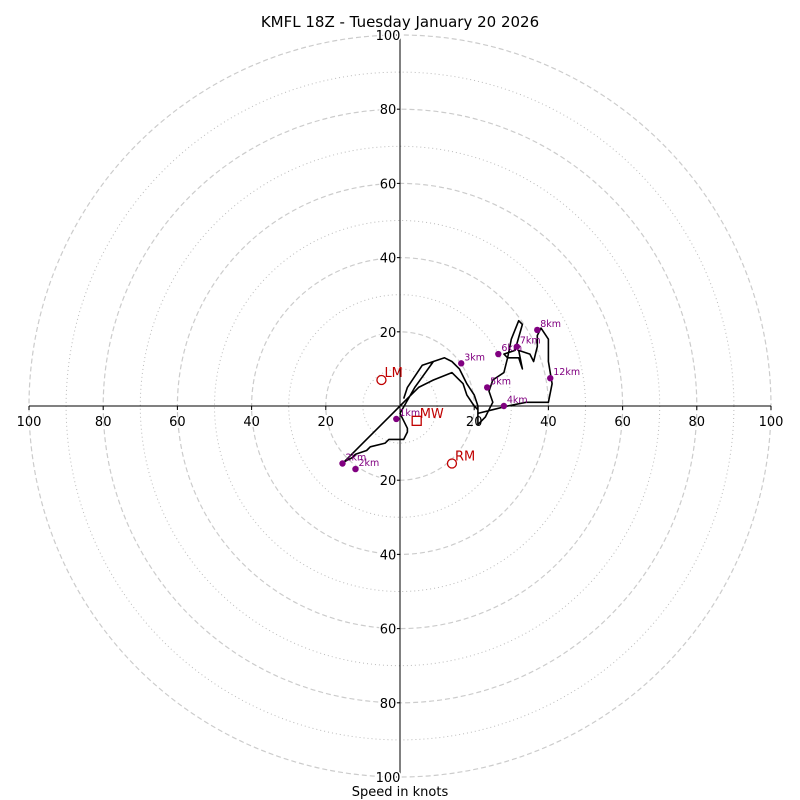 The height and width of the screenshot is (800, 800). What do you see at coordinates (326, 422) in the screenshot?
I see `x-tick-label: 20` at bounding box center [326, 422].